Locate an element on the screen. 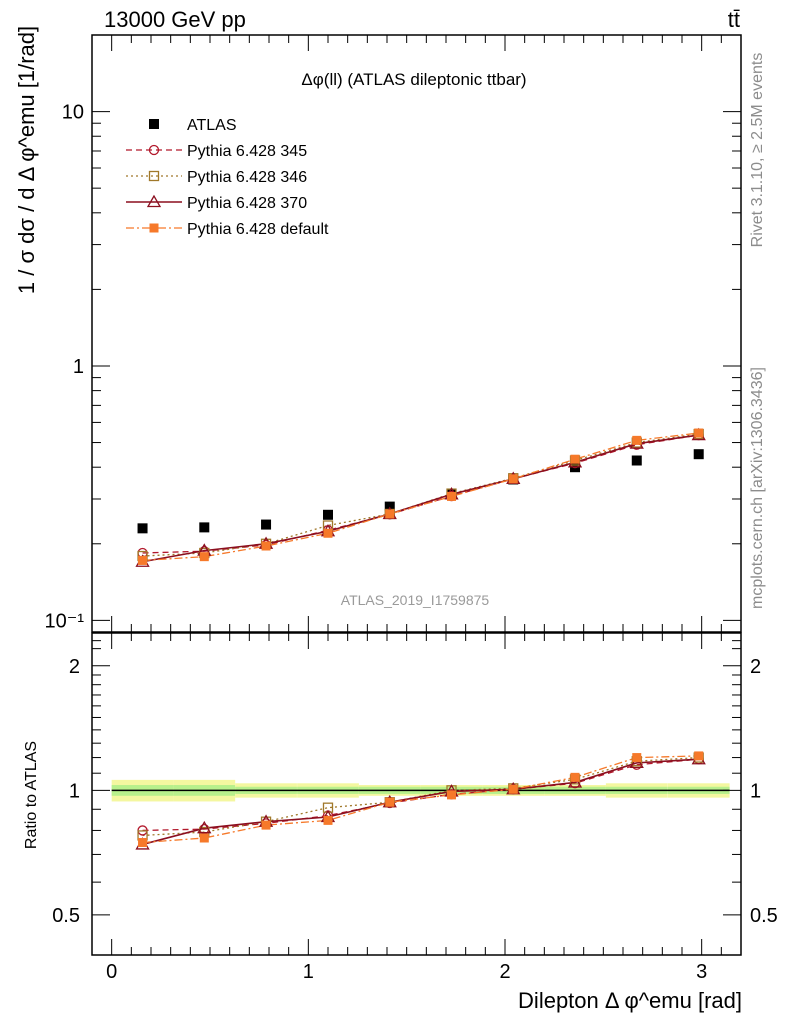  source-label: mcplots.cern.ch [arXiv:1306.3436] is located at coordinates (757, 488).